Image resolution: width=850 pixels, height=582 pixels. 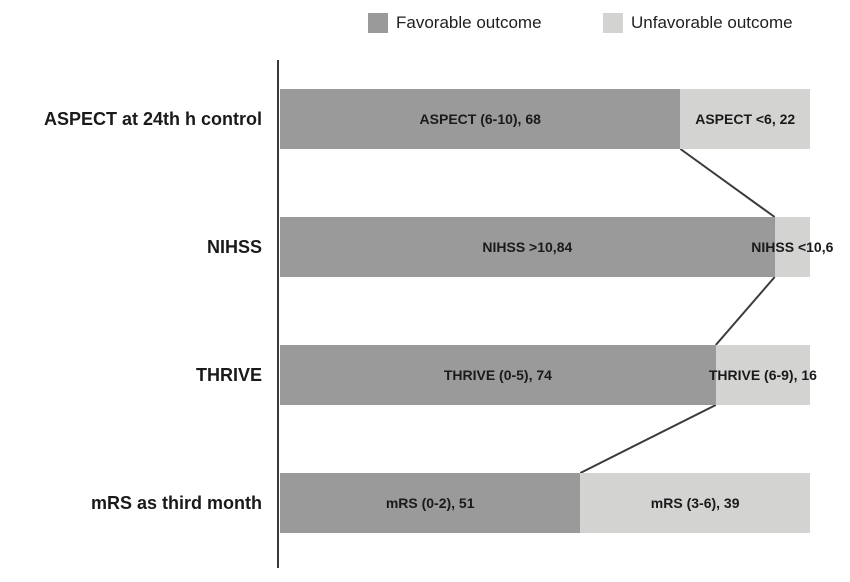 What do you see at coordinates (234, 246) in the screenshot?
I see `category-label: NIHSS` at bounding box center [234, 246].